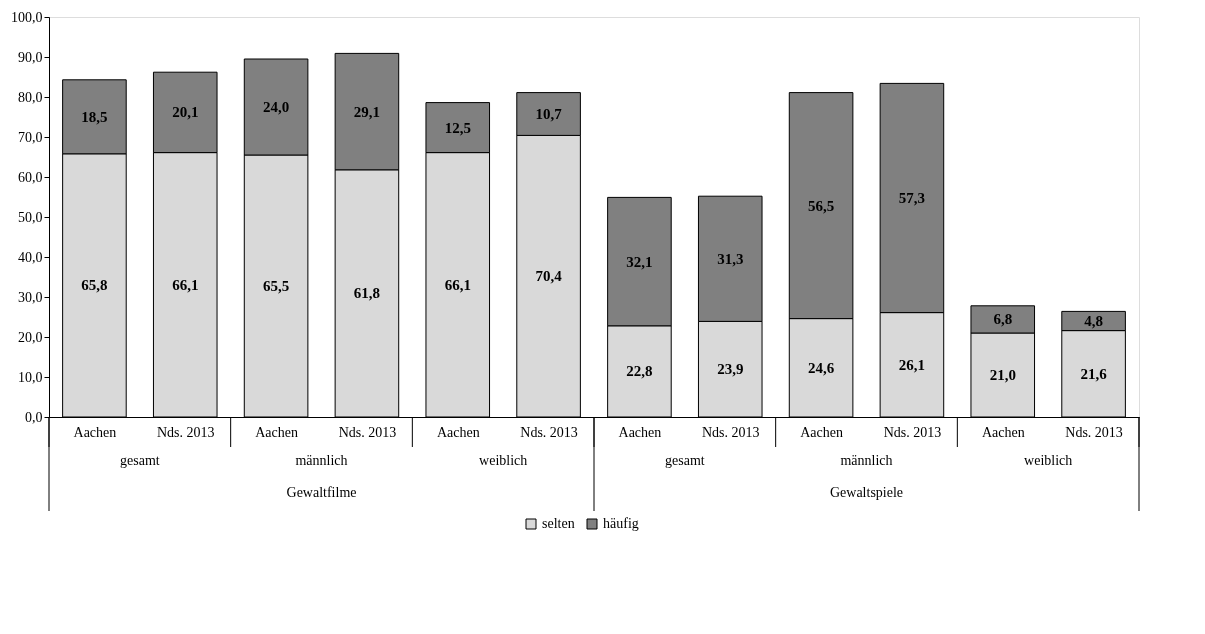 The height and width of the screenshot is (634, 1205). What do you see at coordinates (1003, 319) in the screenshot?
I see `data-label: 6,8` at bounding box center [1003, 319].